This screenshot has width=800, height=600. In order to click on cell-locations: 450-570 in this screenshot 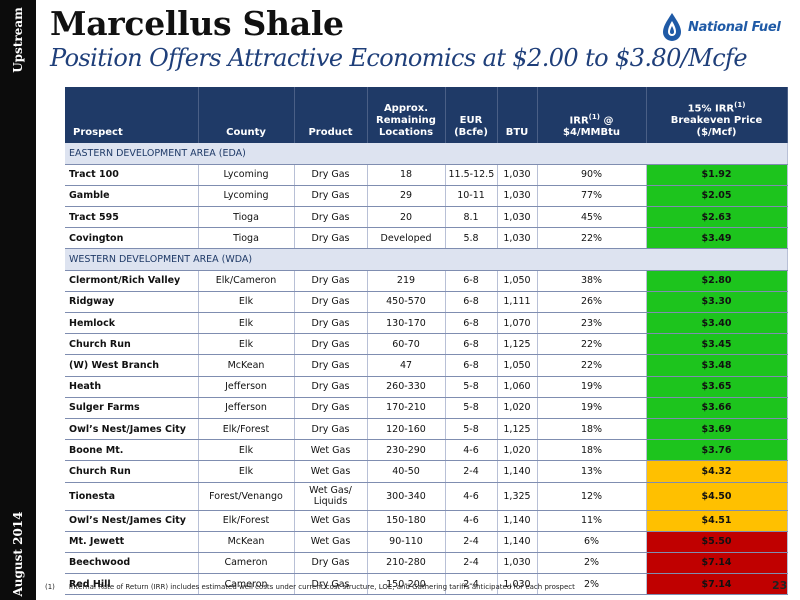, I will do `click(406, 302)`.